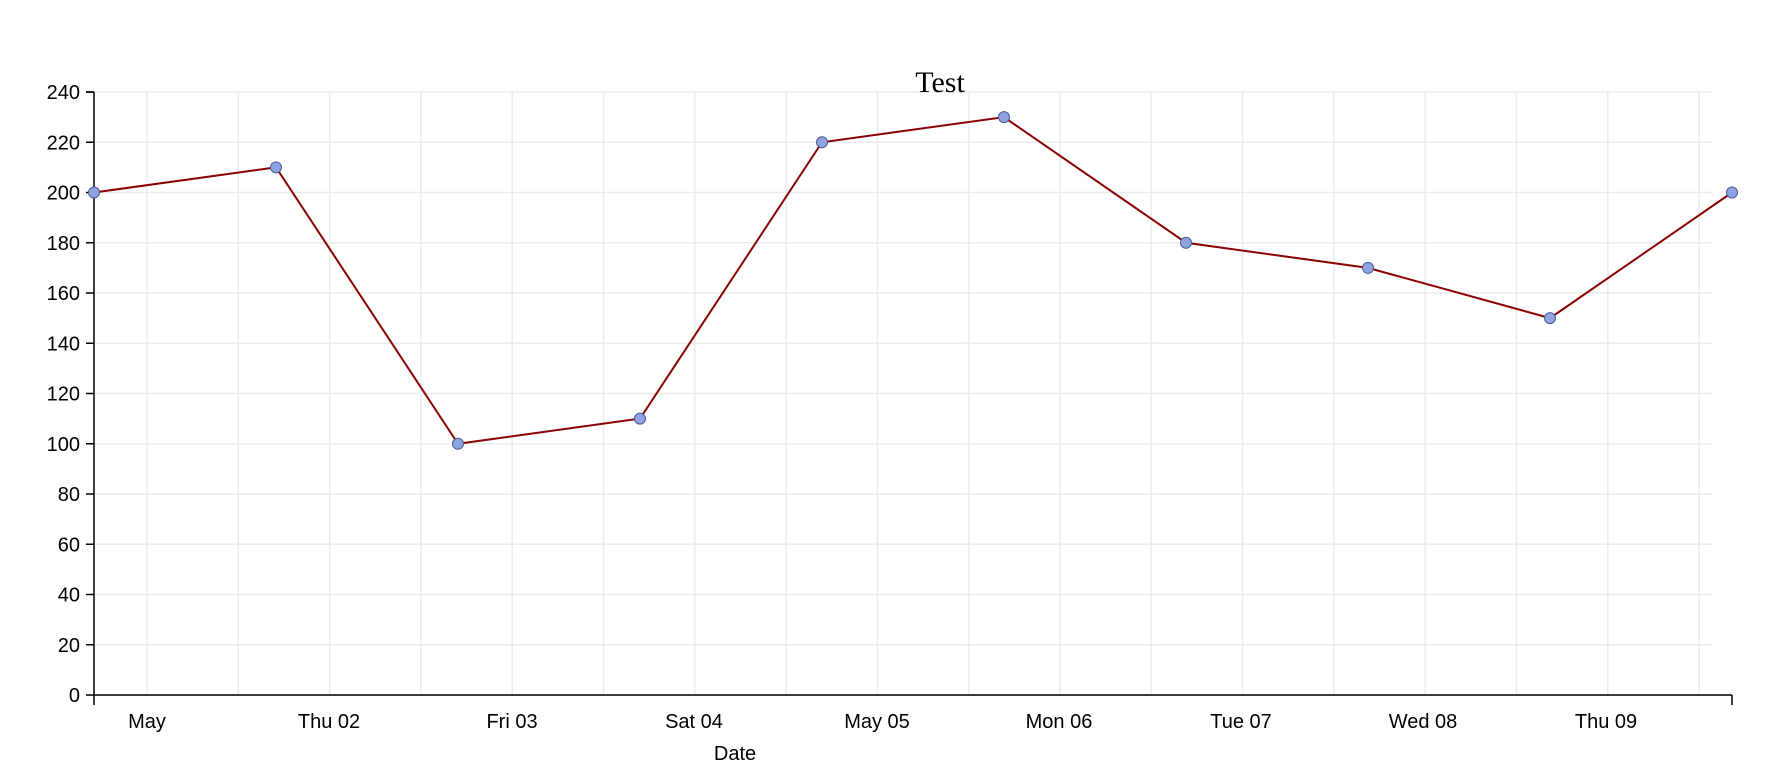 Image resolution: width=1786 pixels, height=768 pixels. What do you see at coordinates (1423, 722) in the screenshot?
I see `x-tick-label: Wed 08` at bounding box center [1423, 722].